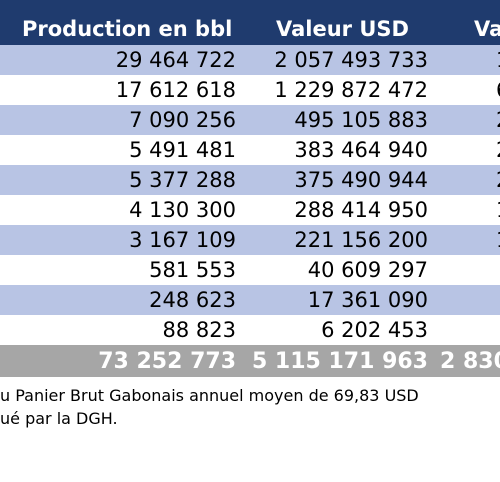 This screenshot has height=482, width=500. Describe the element at coordinates (250, 60) in the screenshot. I see `table-row: 29 464 722 2 057 493 733 1 1` at that location.